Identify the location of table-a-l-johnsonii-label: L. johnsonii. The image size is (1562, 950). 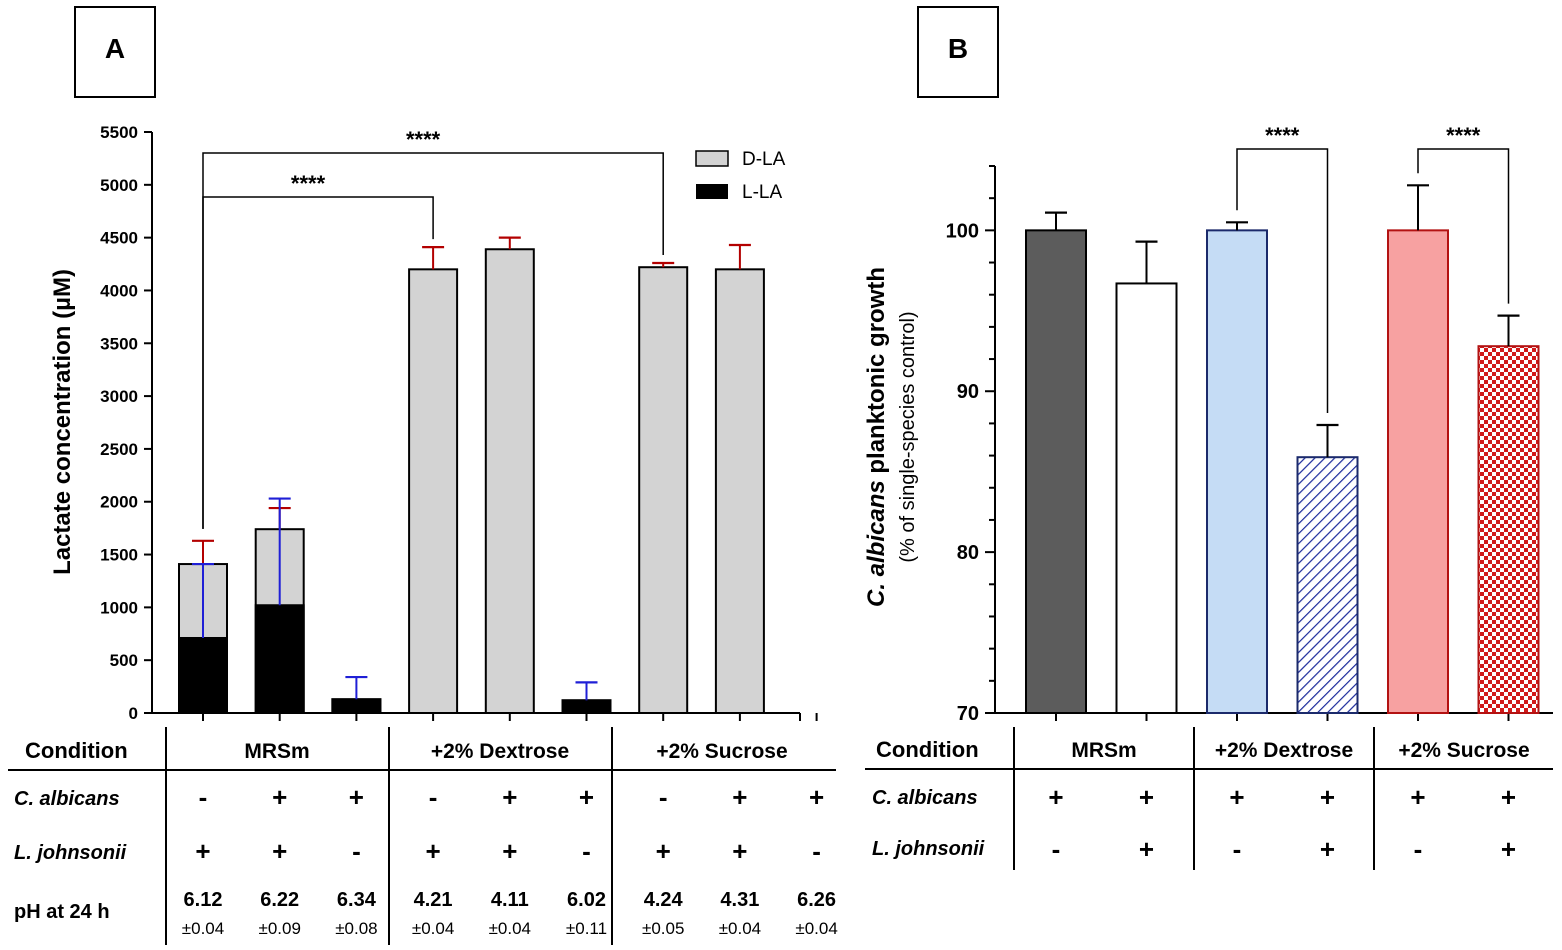
(70, 853).